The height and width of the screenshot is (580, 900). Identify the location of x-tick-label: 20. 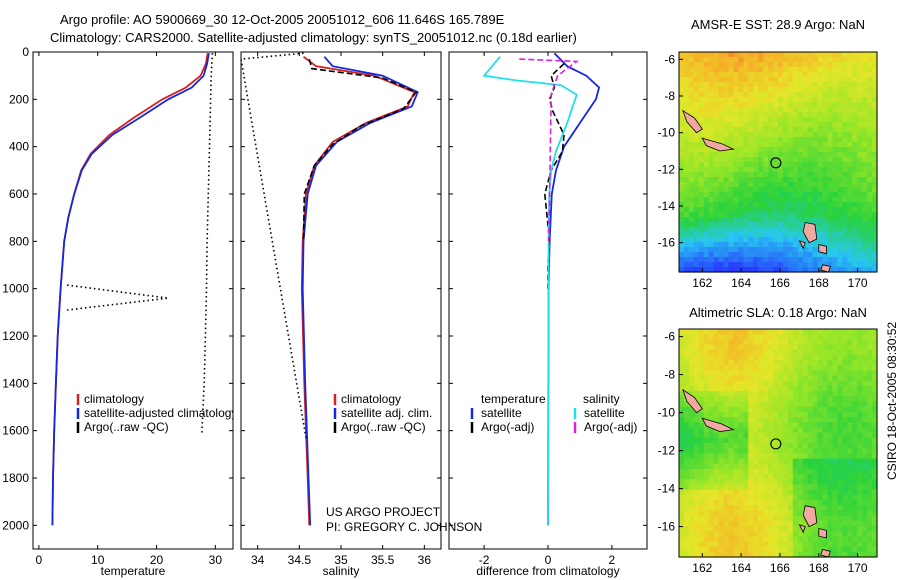
(157, 560).